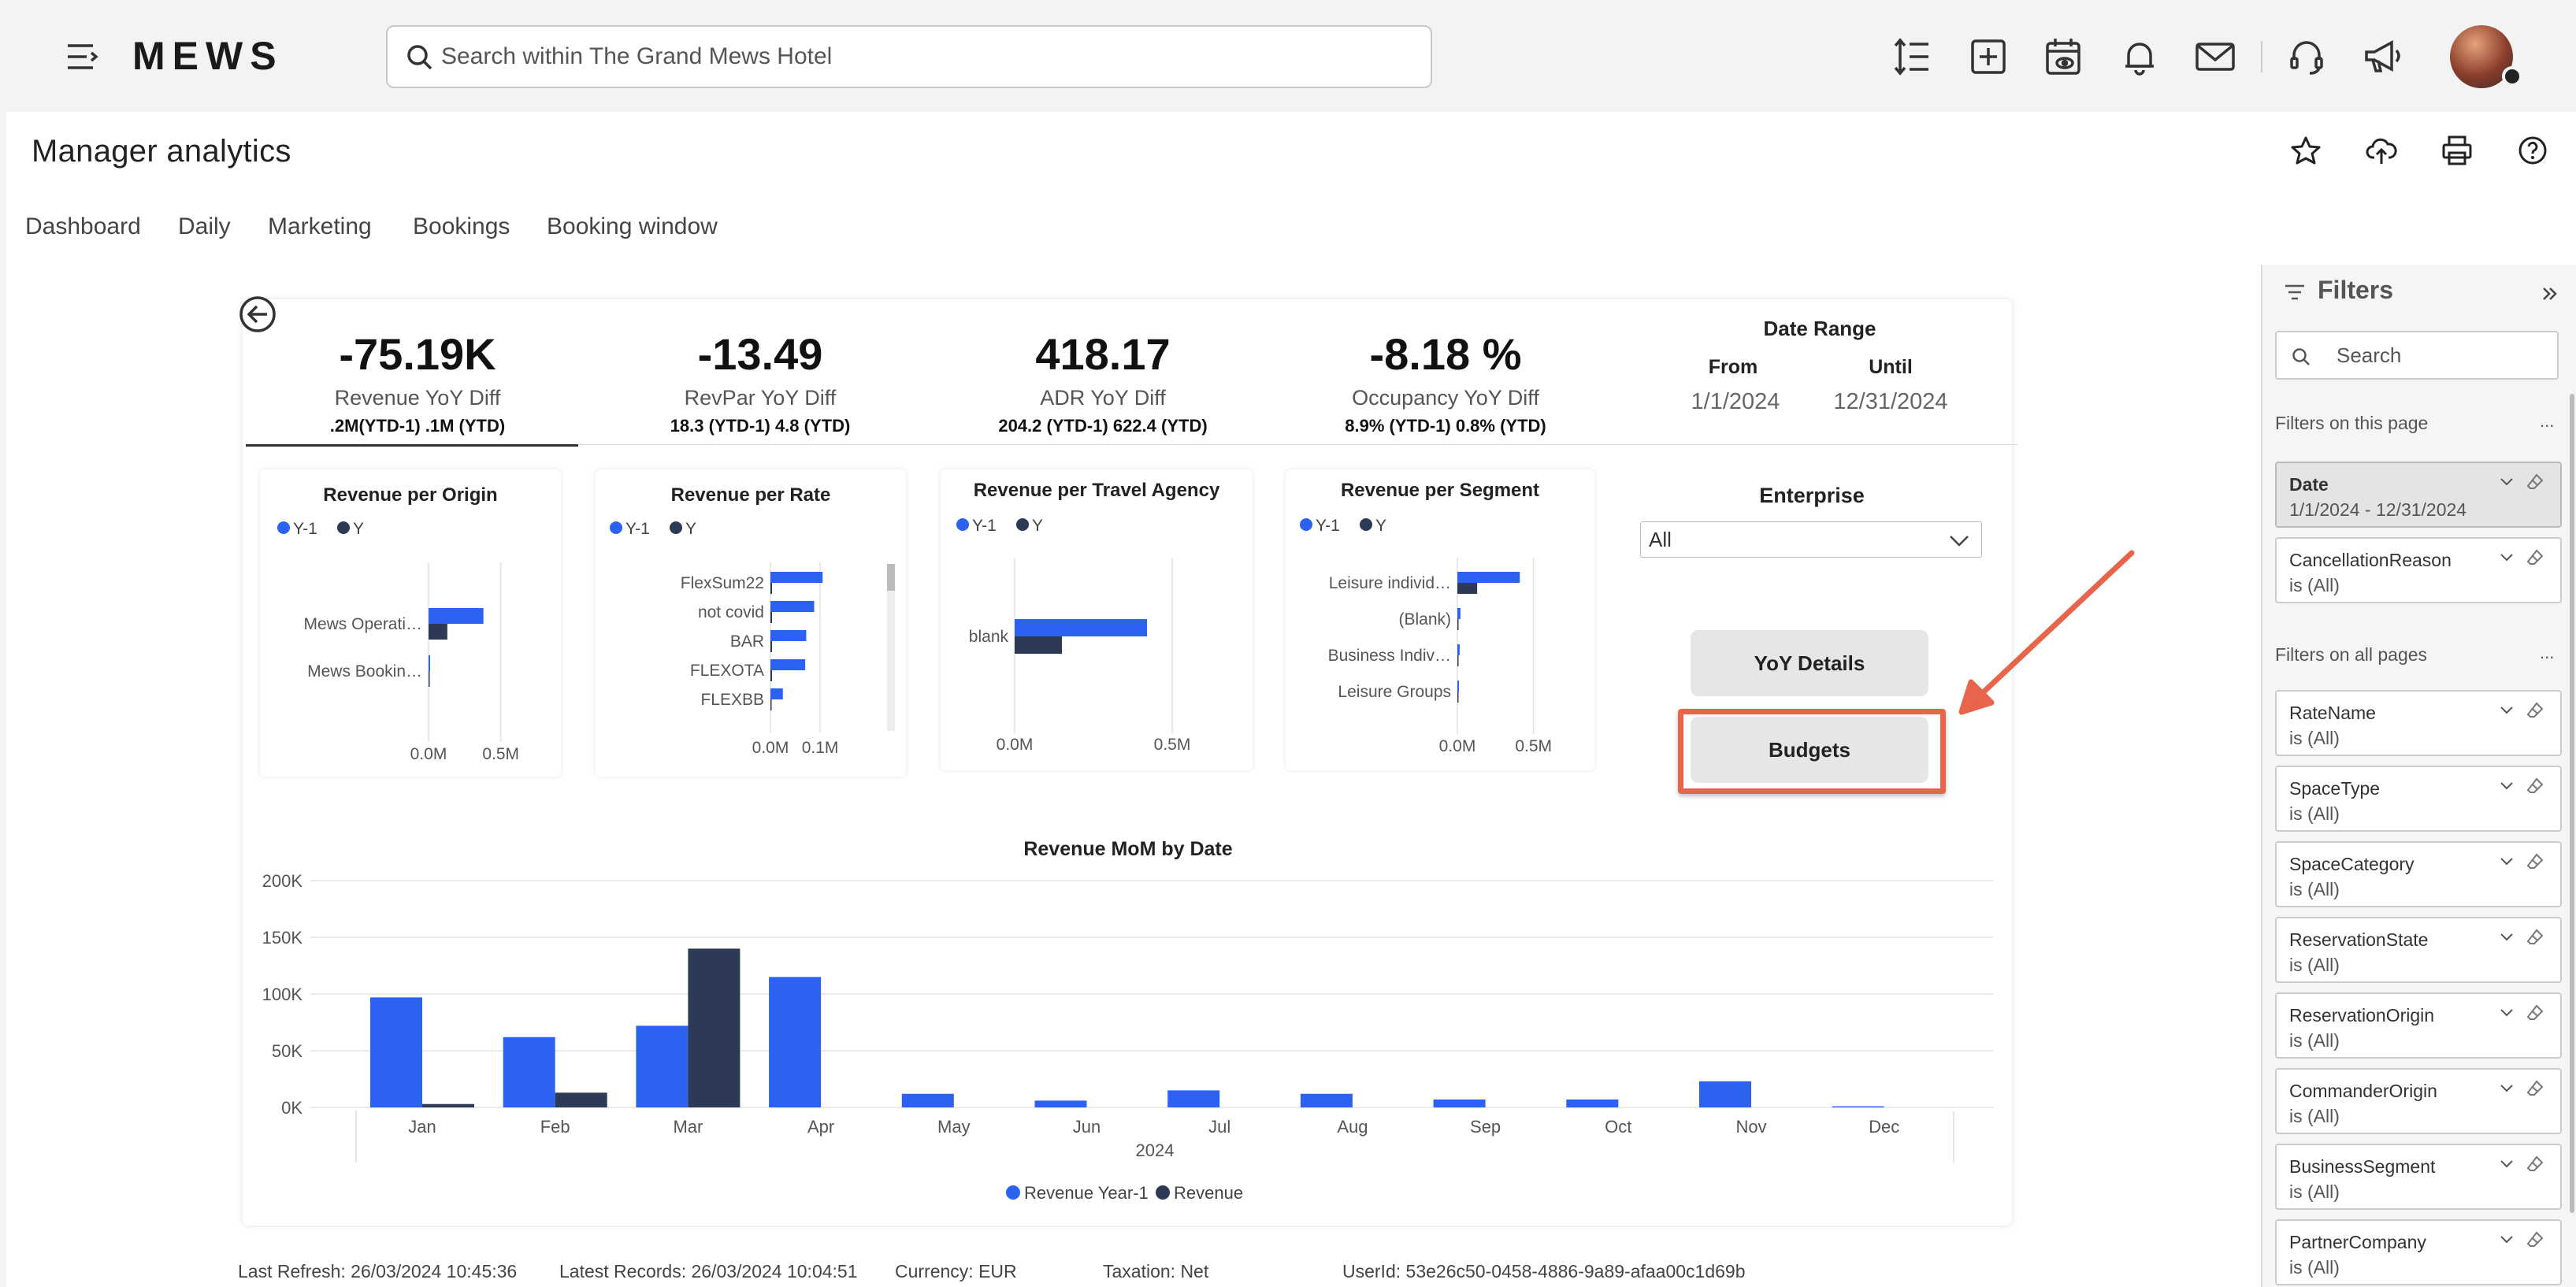 The image size is (2576, 1287). I want to click on calendar-view-icon, so click(2063, 57).